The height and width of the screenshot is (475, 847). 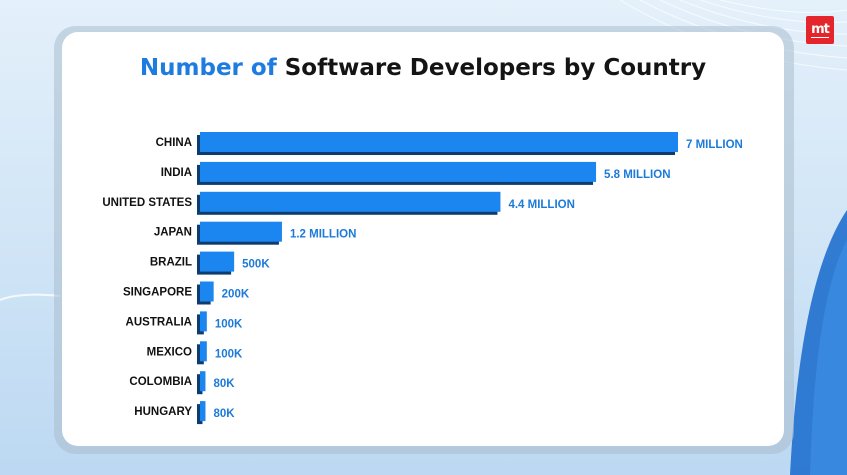 I want to click on value-label-5: 500K, so click(x=256, y=265).